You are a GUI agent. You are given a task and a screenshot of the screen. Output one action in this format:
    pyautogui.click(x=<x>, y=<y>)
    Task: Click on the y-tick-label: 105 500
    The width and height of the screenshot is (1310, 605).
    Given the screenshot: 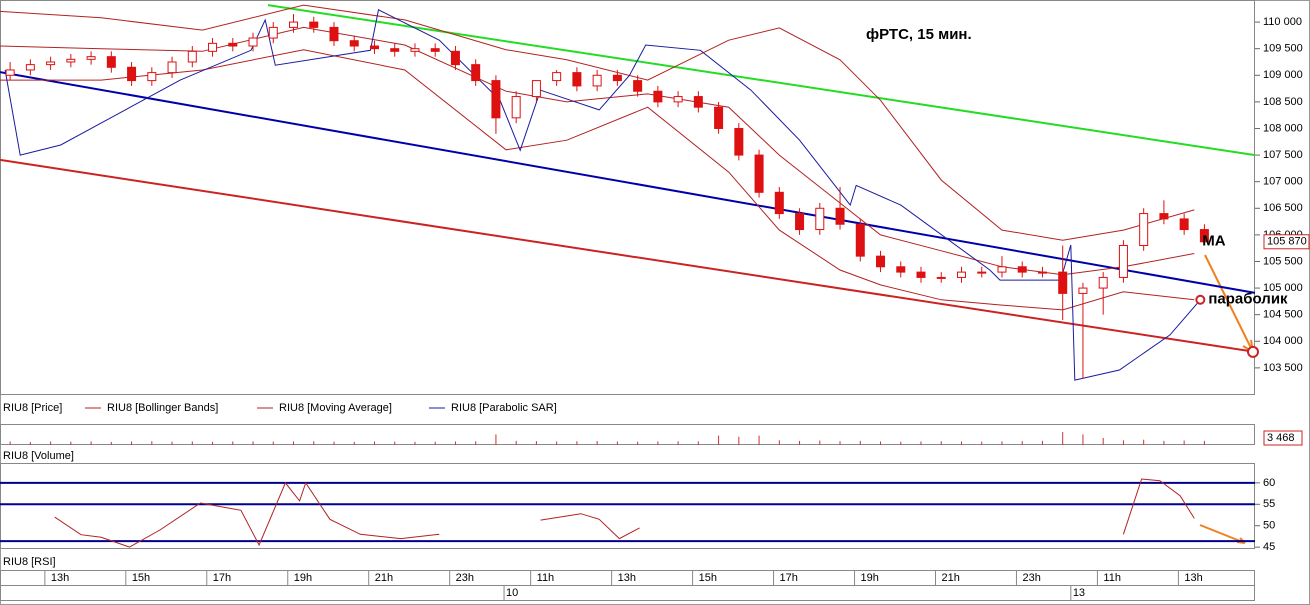 What is the action you would take?
    pyautogui.click(x=1283, y=261)
    